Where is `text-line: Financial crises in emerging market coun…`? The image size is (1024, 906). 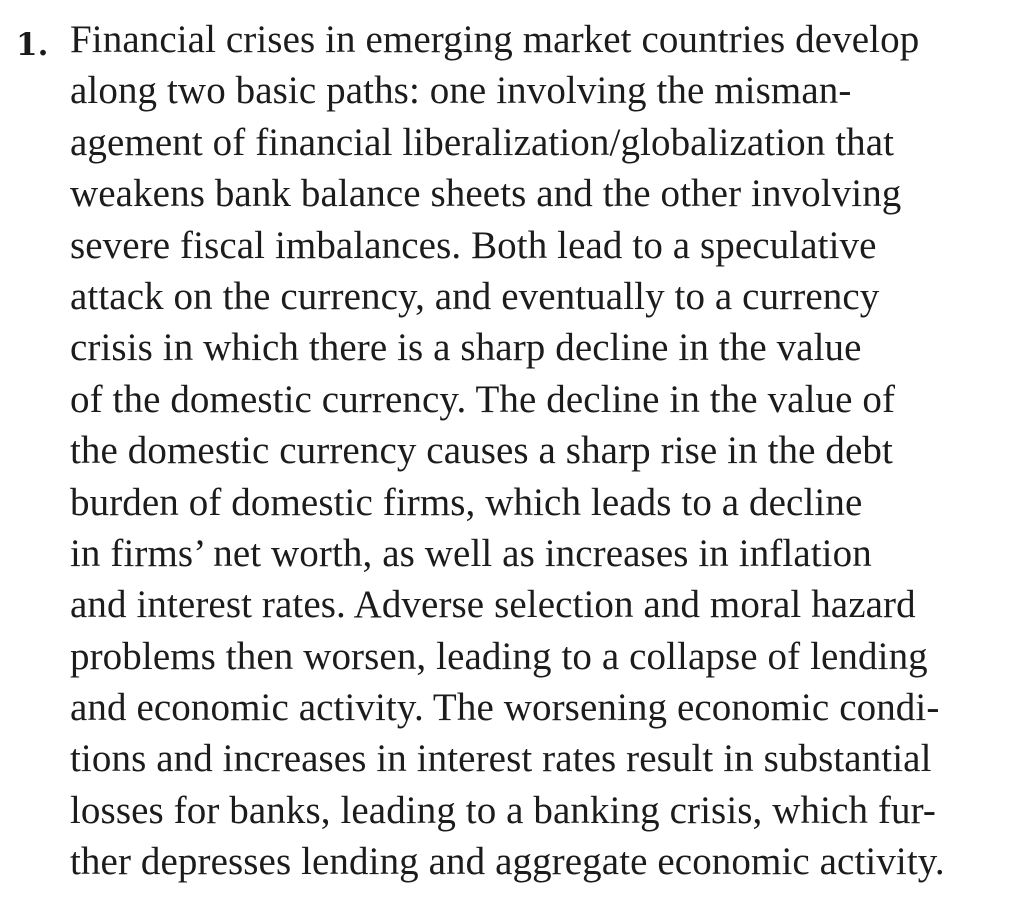
text-line: Financial crises in emerging market coun… is located at coordinates (495, 39).